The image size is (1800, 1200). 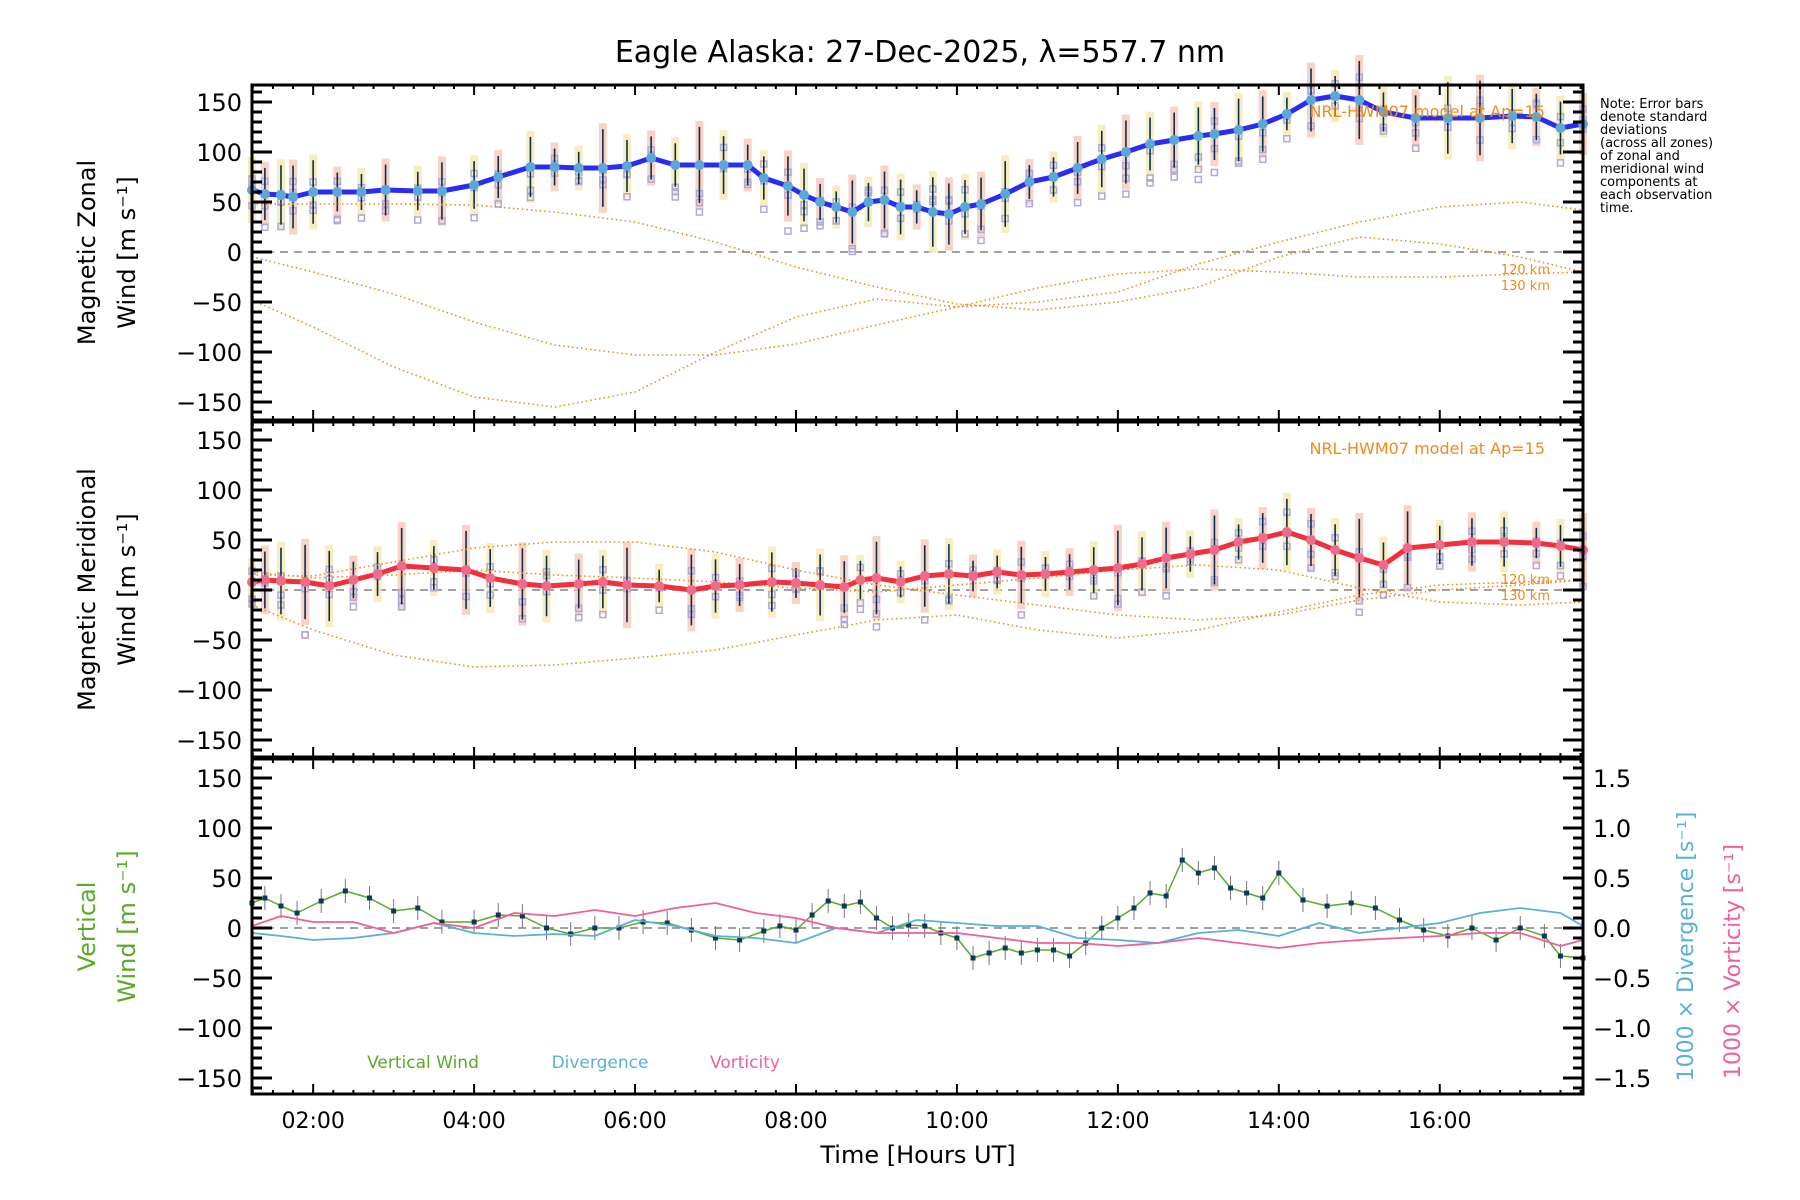 I want to click on right-y-tick-label: 0.5, so click(x=1612, y=879).